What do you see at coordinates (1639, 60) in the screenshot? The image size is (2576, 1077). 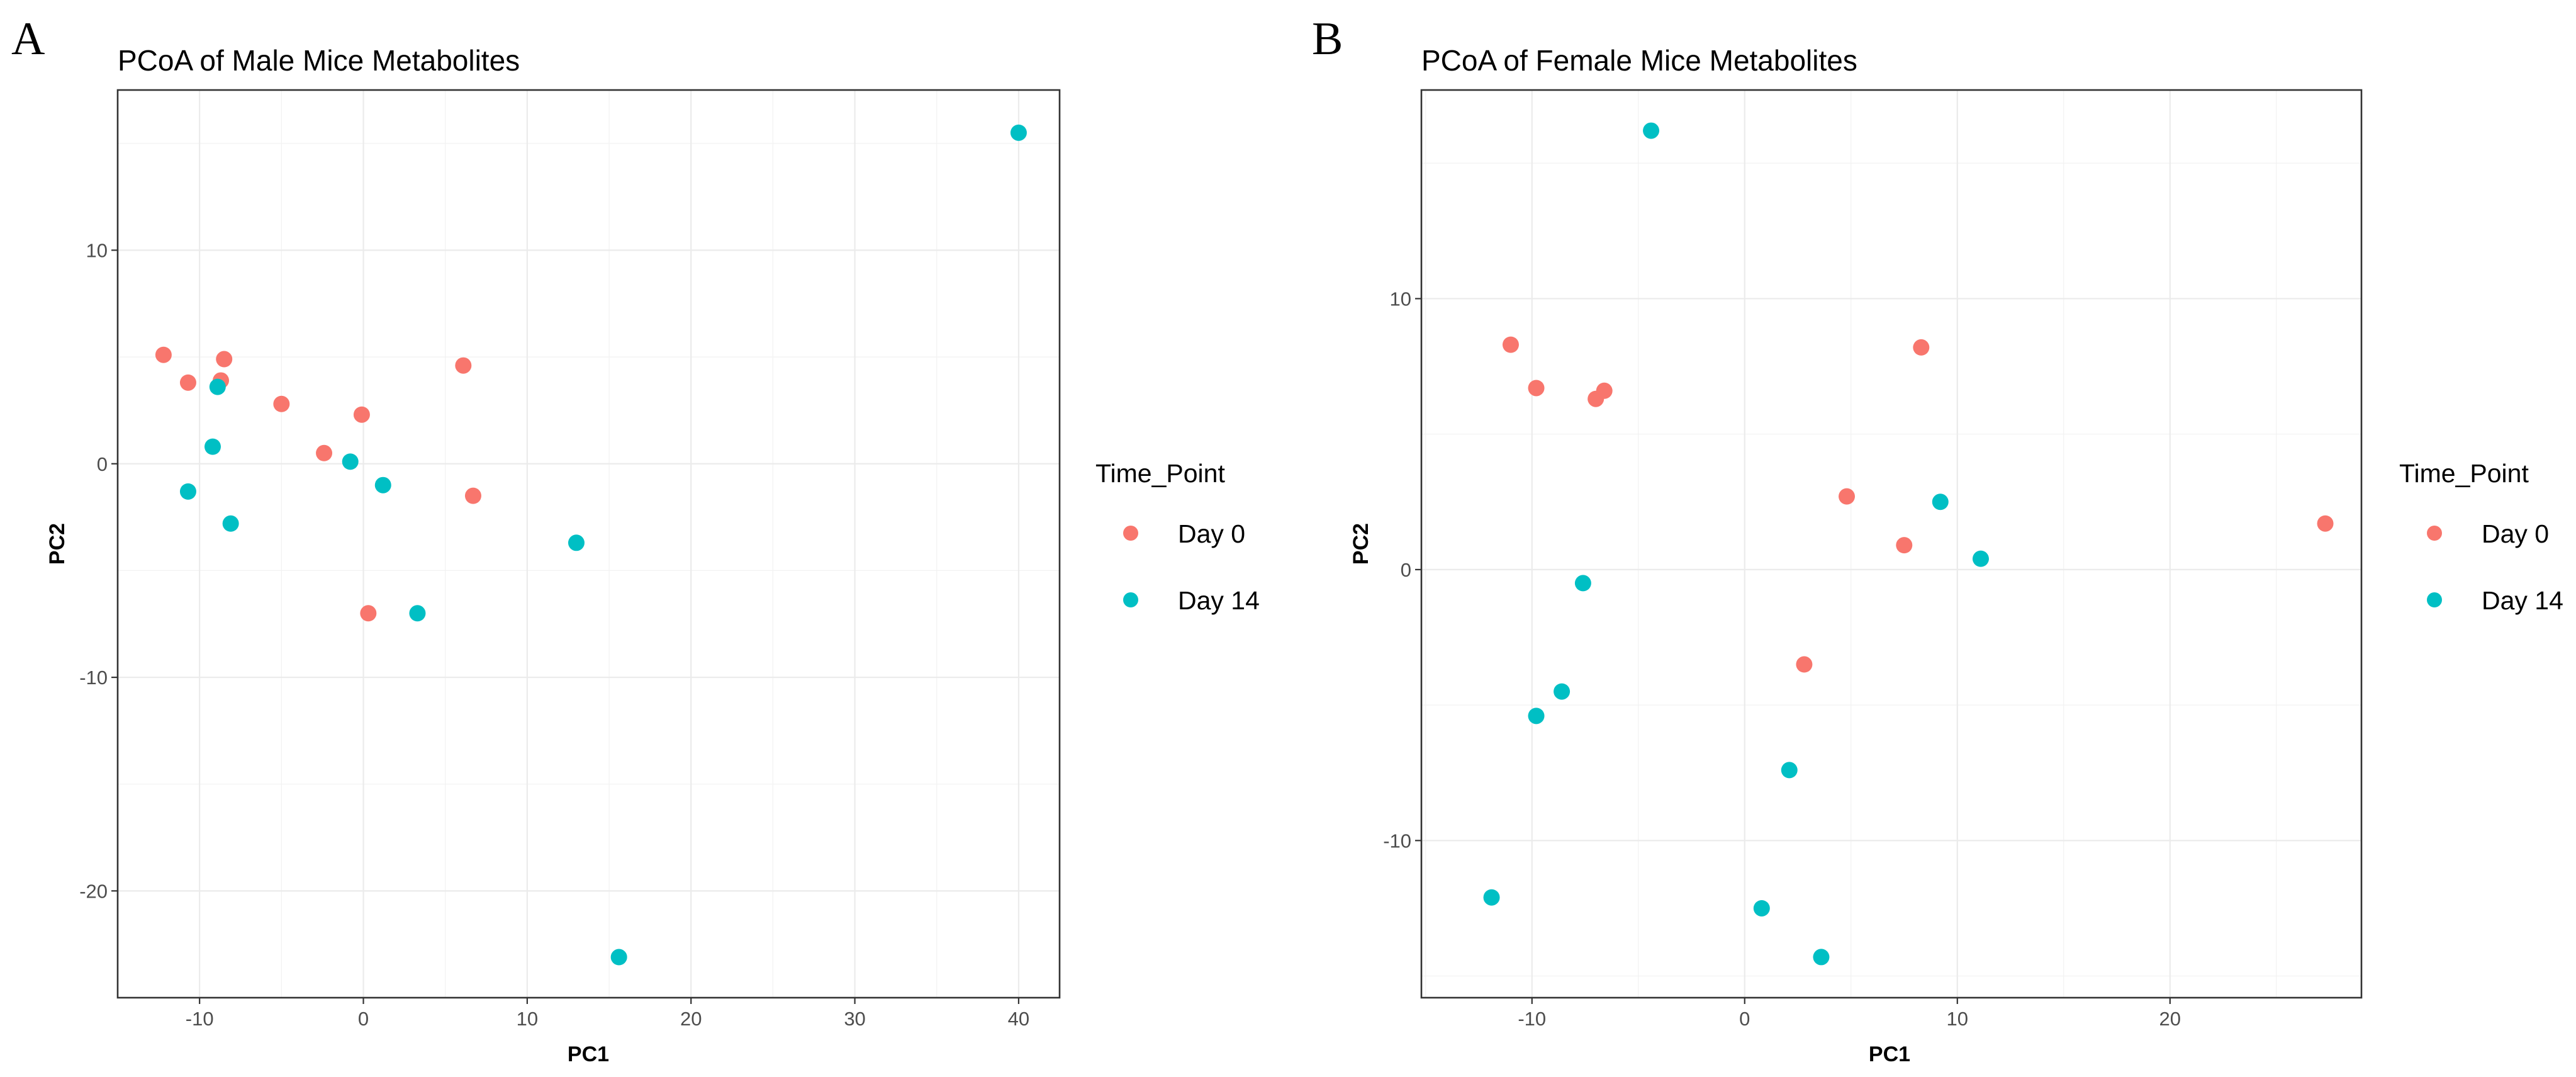 I see `plot-title-female: PCoA of Female Mice Metabolites` at bounding box center [1639, 60].